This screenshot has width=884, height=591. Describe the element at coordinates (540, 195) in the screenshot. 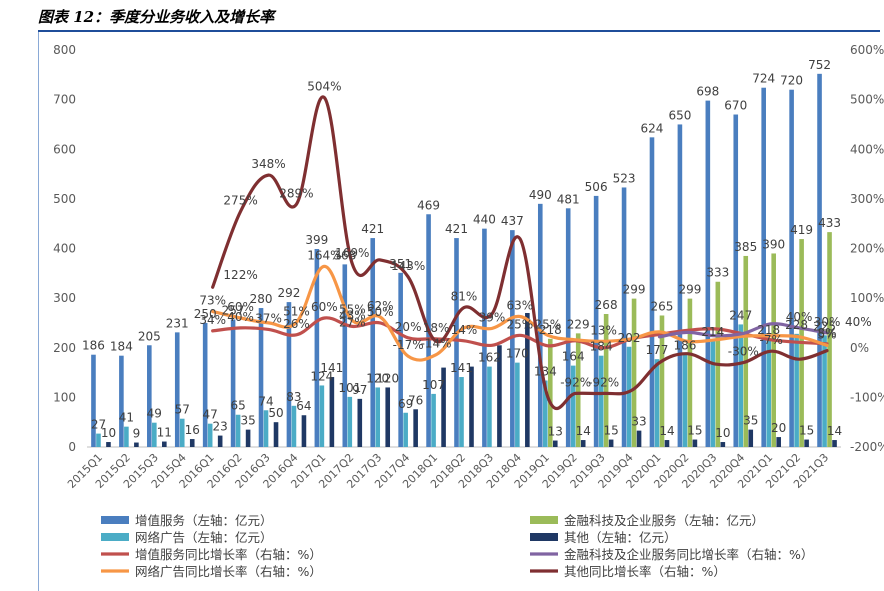

I see `bar-data-label: 490` at that location.